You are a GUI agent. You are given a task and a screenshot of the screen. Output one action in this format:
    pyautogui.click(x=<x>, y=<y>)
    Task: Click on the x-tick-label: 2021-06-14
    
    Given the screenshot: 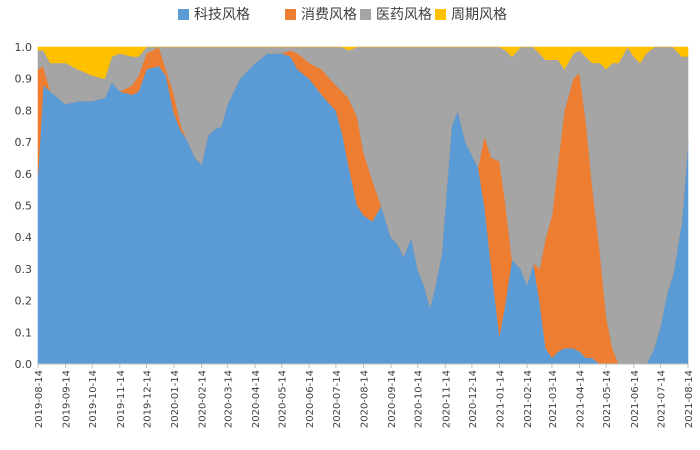 What is the action you would take?
    pyautogui.click(x=635, y=399)
    